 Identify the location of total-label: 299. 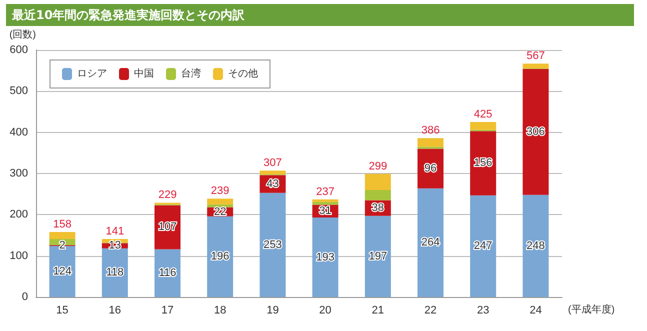
(378, 166).